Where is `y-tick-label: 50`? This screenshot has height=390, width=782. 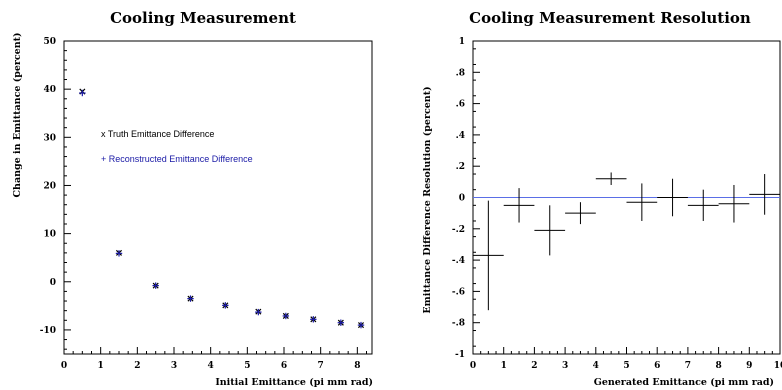
y-tick-label: 50 is located at coordinates (49, 42).